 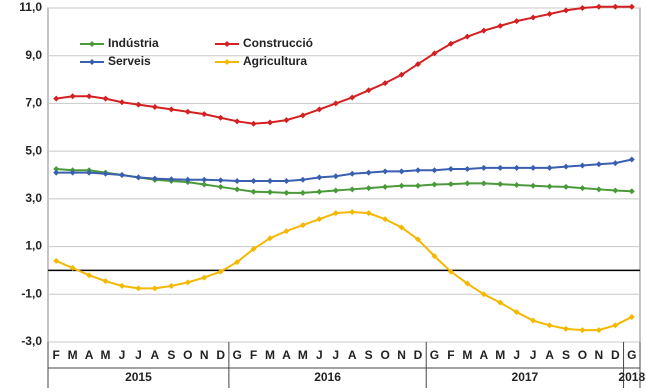 What do you see at coordinates (138, 355) in the screenshot?
I see `x-tick-label: J` at bounding box center [138, 355].